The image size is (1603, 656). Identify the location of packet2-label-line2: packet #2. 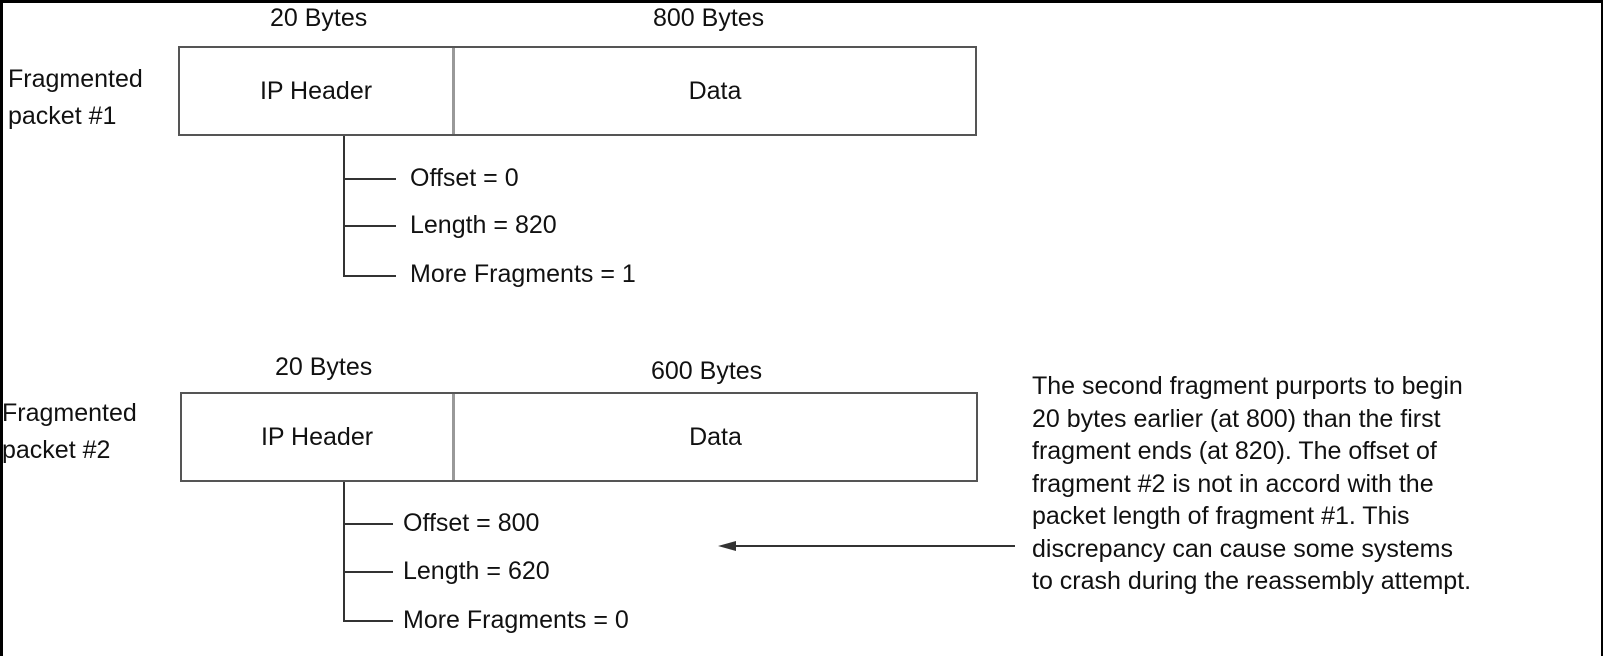
(56, 450).